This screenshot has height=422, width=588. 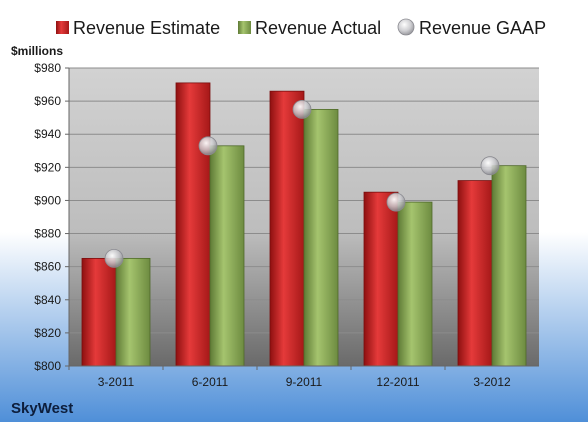 I want to click on y-tick-label: $940, so click(x=47, y=134).